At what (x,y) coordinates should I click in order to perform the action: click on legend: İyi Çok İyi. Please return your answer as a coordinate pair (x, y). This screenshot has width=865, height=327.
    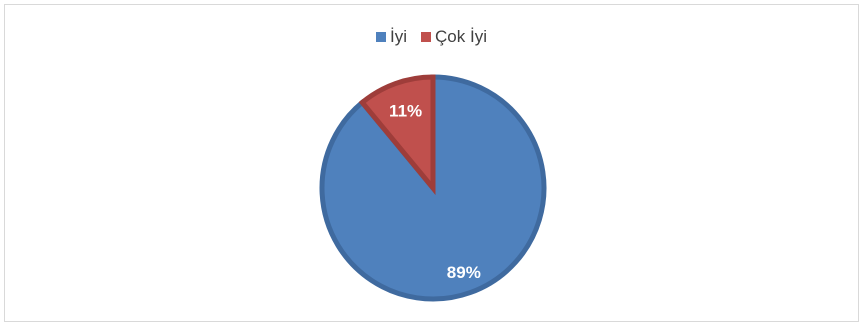
    Looking at the image, I should click on (431, 37).